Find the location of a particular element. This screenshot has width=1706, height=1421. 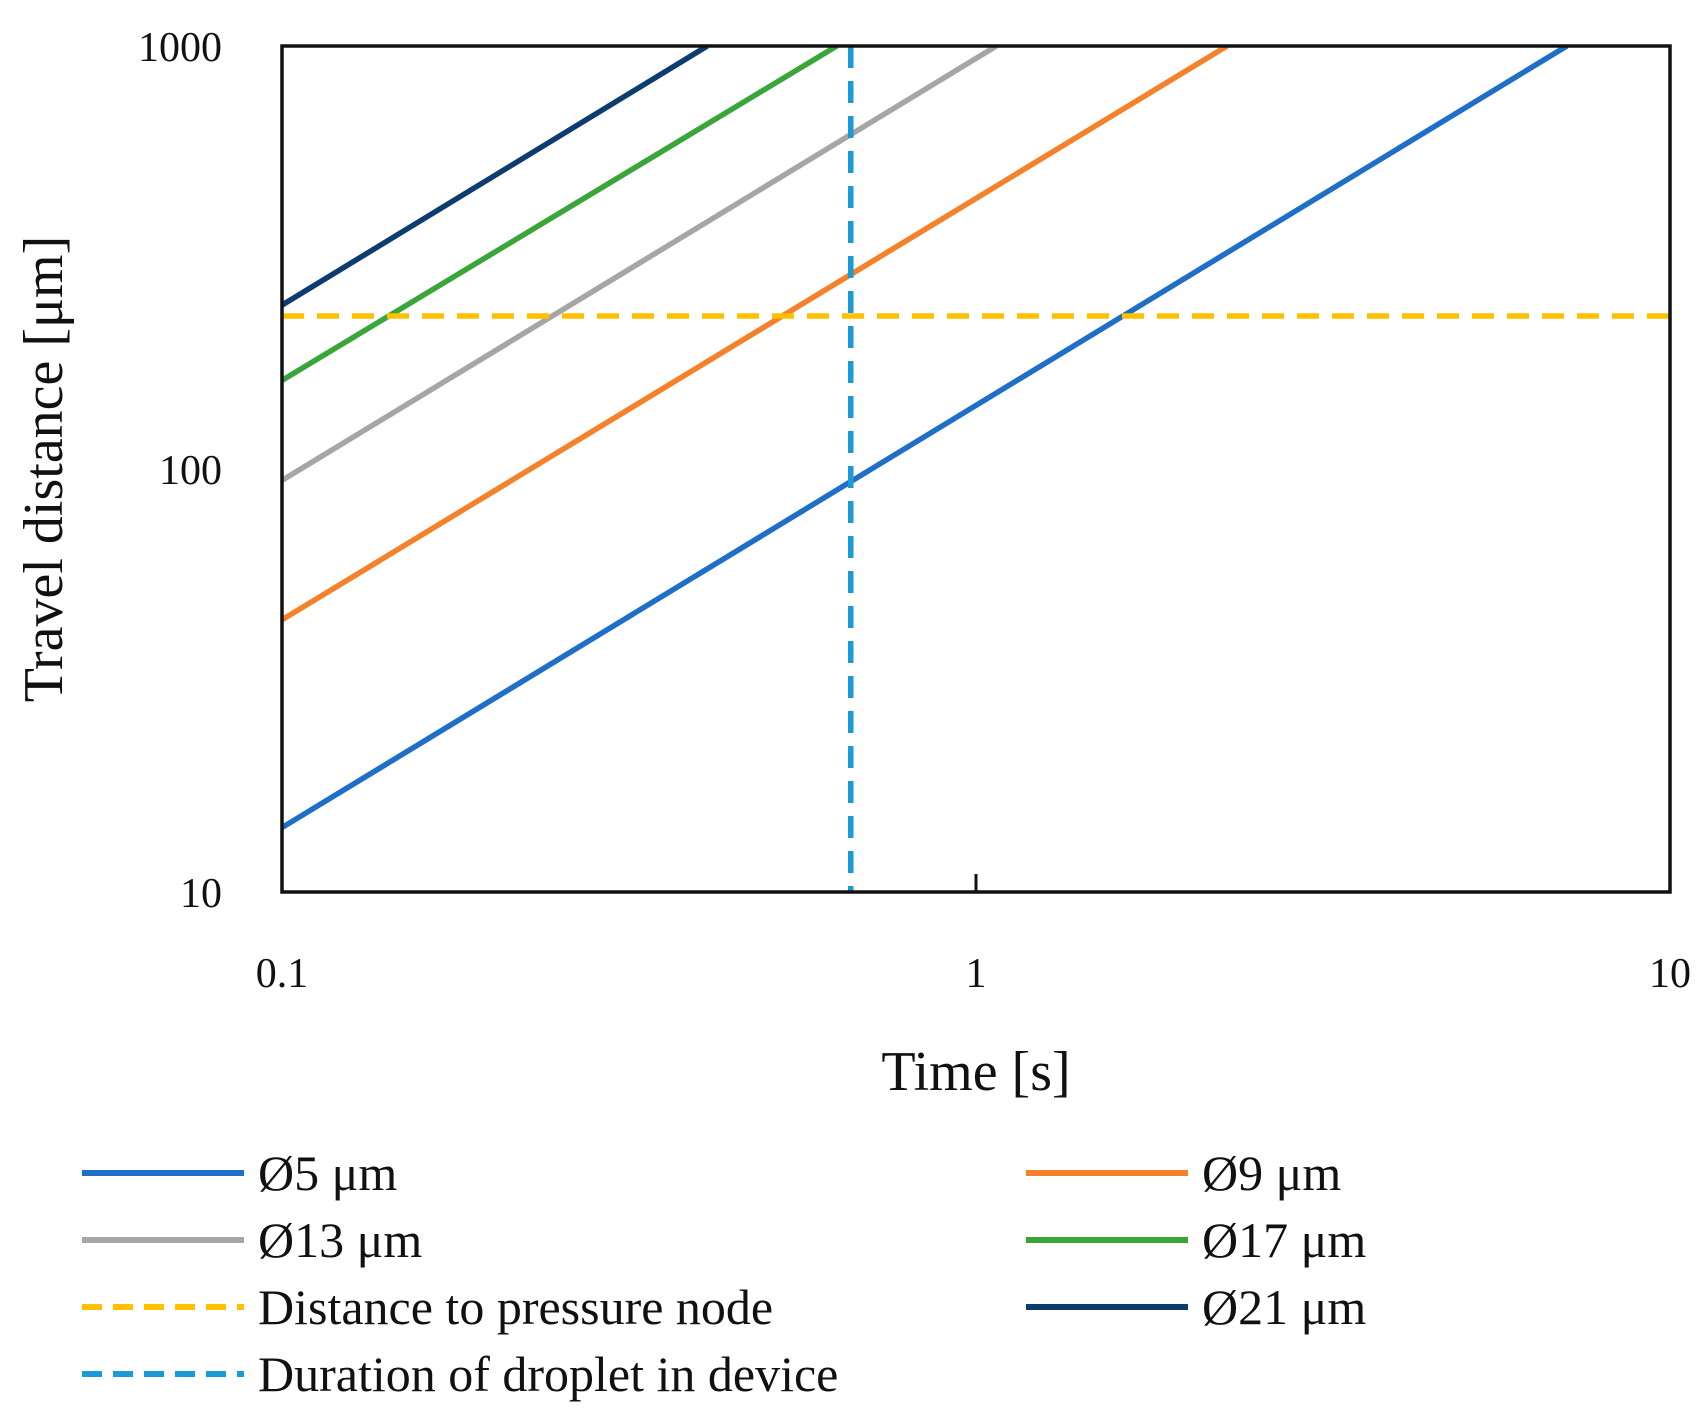

legend-item-d5-um: Ø5 μm is located at coordinates (239, 1173).